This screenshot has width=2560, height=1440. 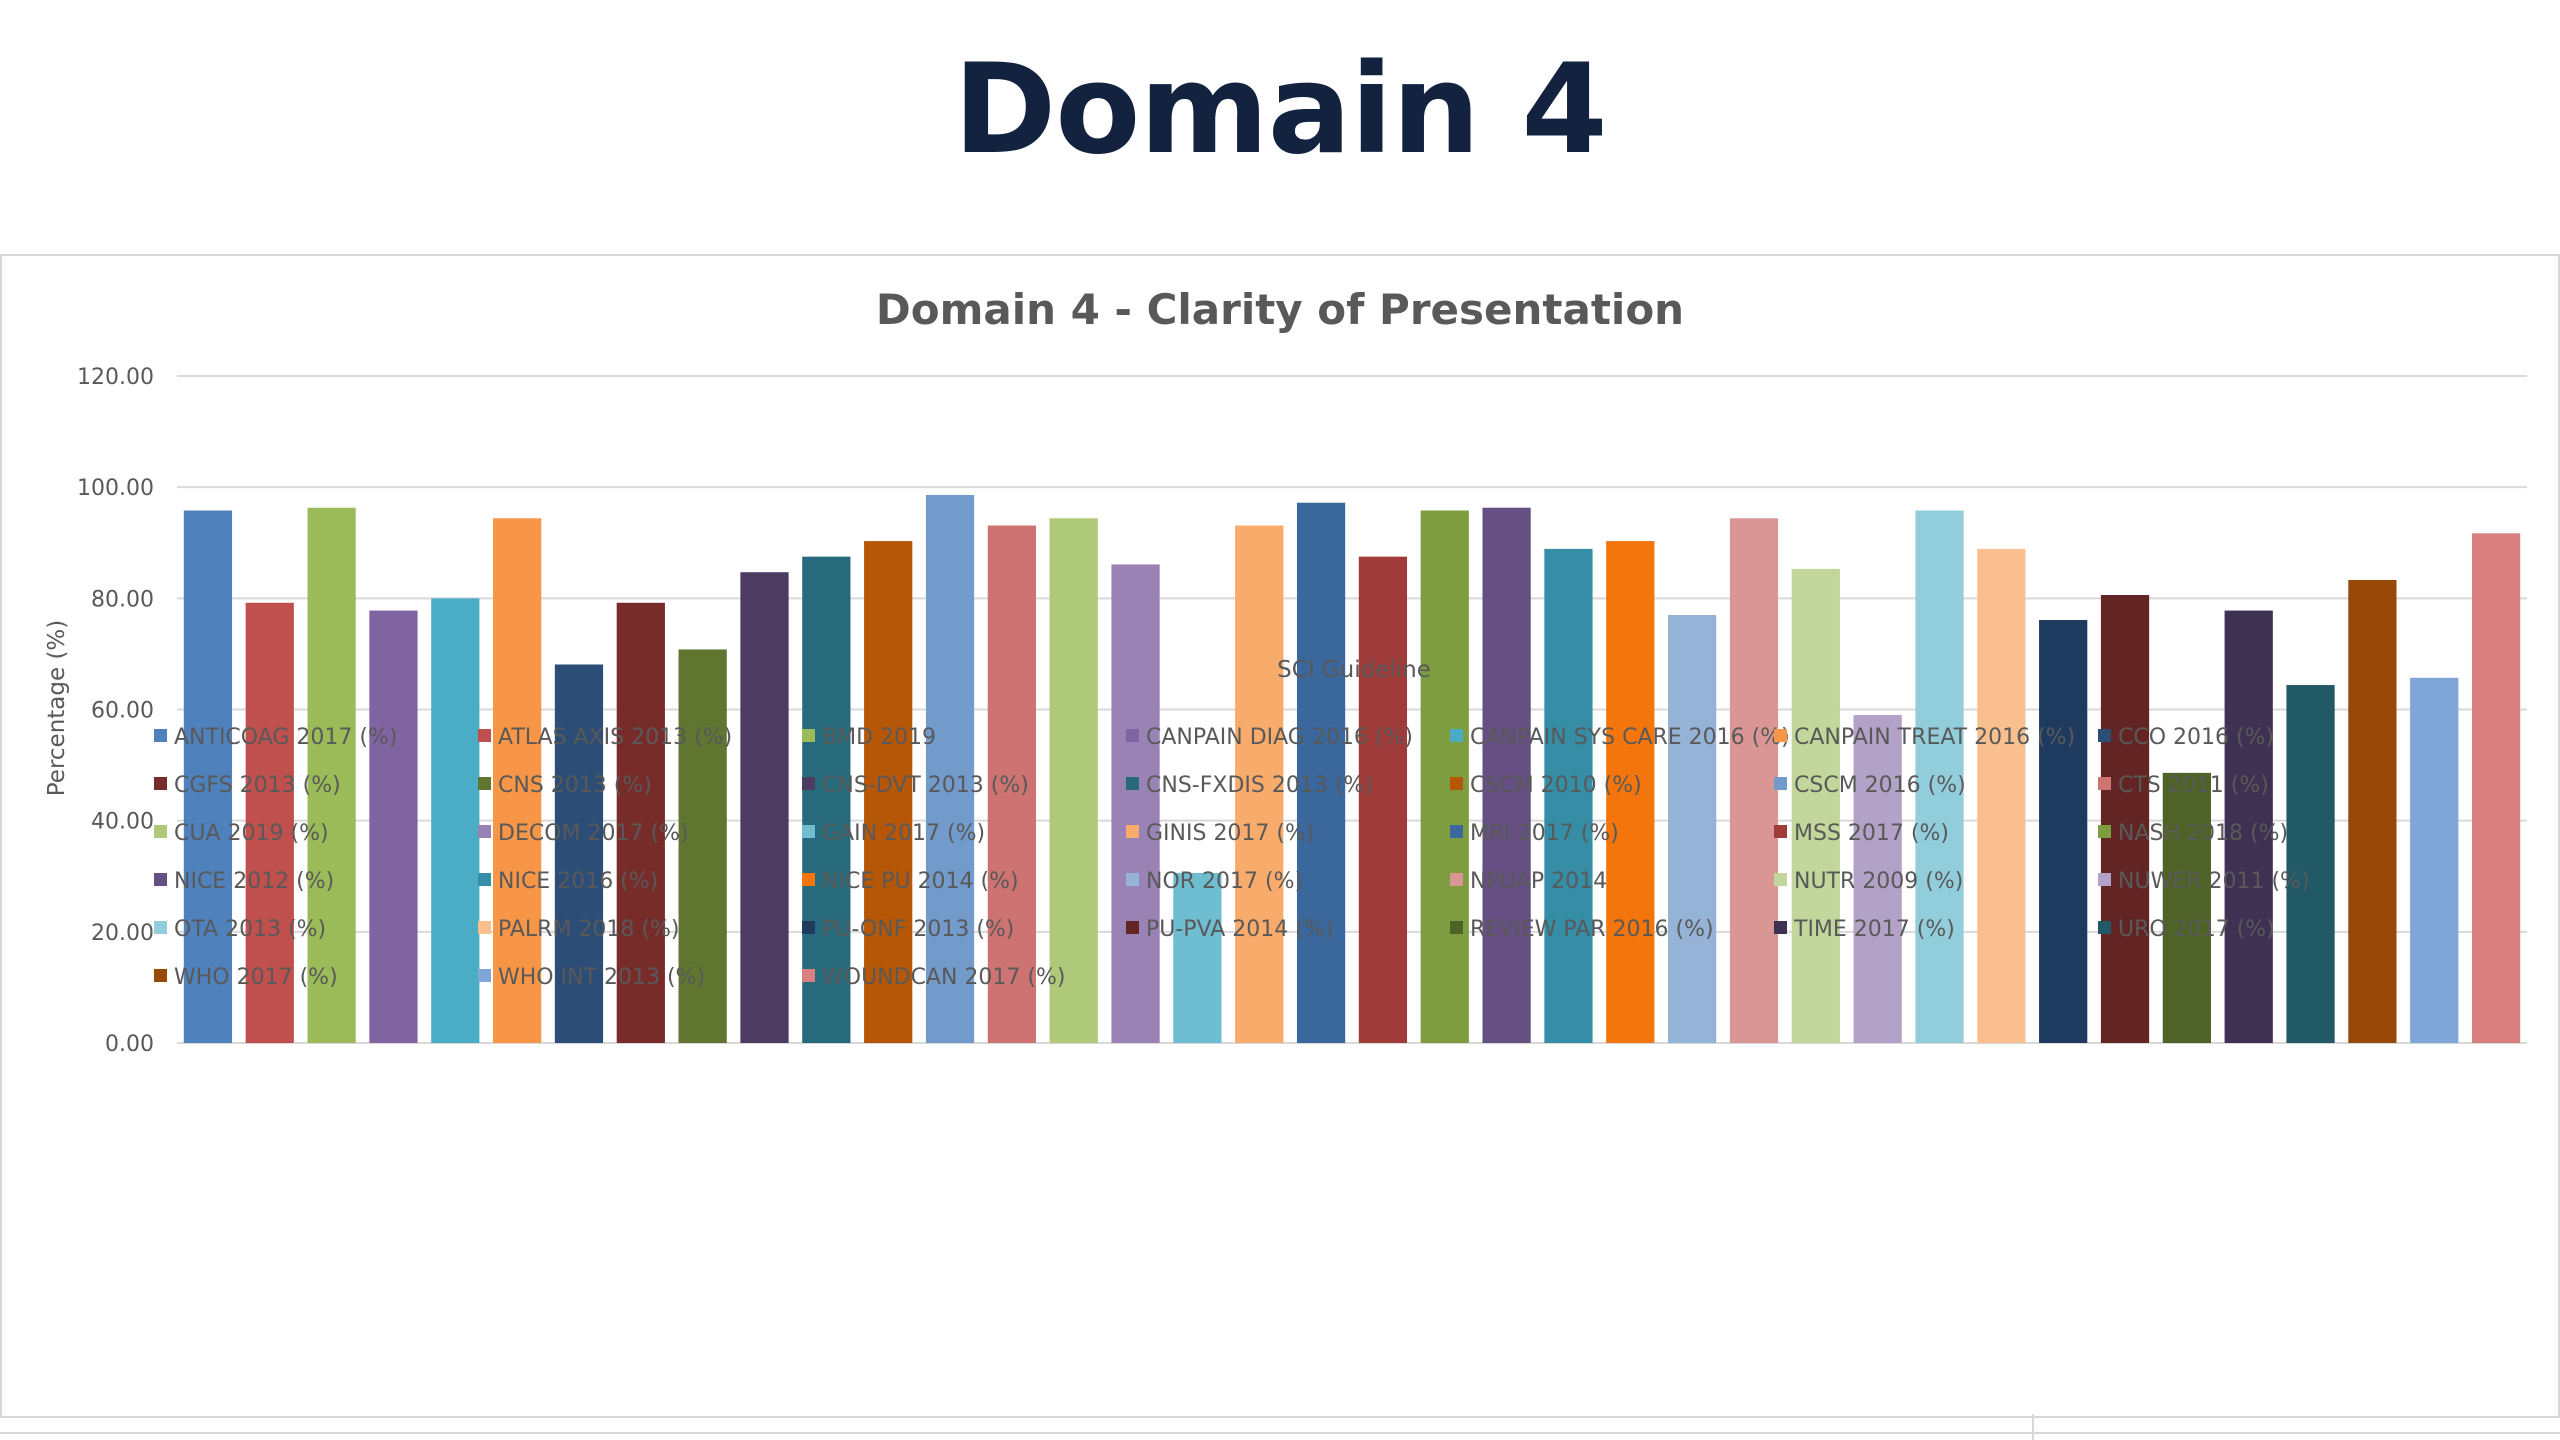 I want to click on legend-item: WOUNDCAN 2017 (%), so click(x=933, y=977).